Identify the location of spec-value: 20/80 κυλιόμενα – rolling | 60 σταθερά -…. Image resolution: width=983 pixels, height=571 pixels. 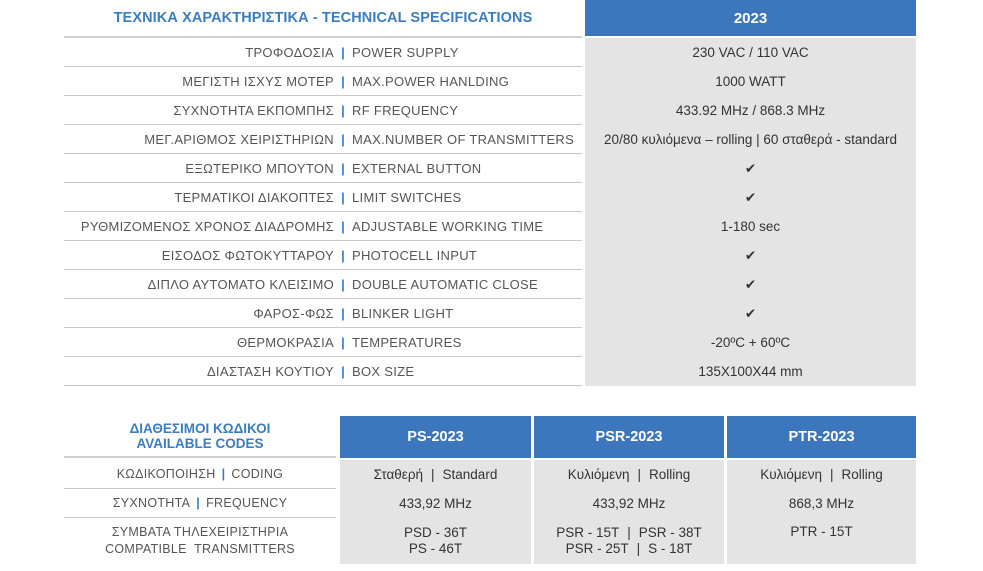
(750, 139).